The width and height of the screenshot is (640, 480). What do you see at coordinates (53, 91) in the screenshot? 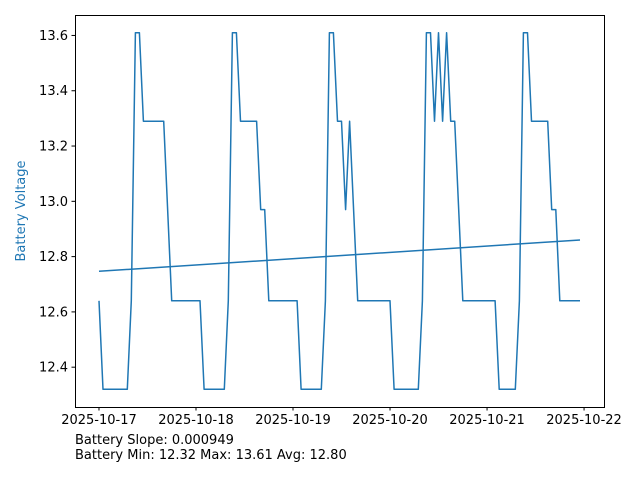
I see `y-tick-label: 13.4` at bounding box center [53, 91].